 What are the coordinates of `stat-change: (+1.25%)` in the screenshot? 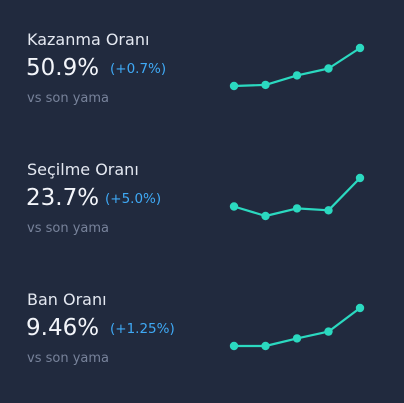 It's located at (142, 329).